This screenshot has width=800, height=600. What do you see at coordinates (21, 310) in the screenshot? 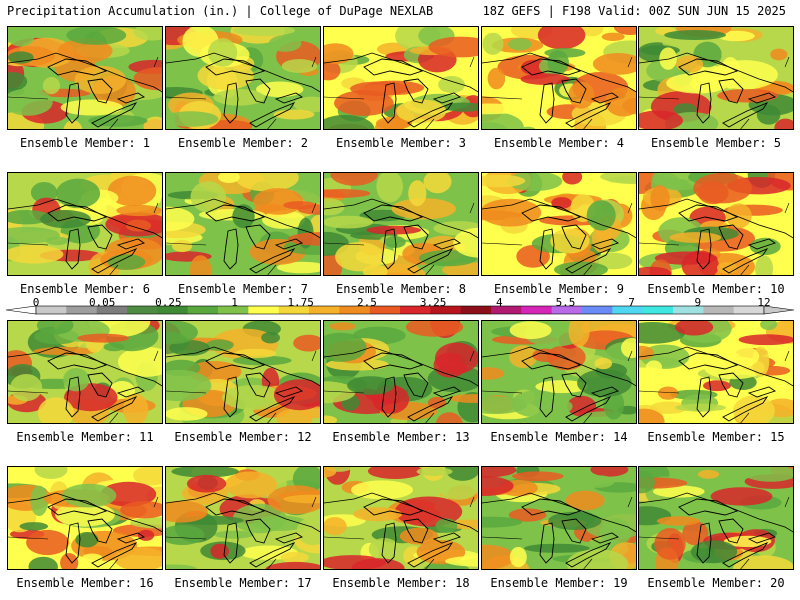
I see `colorbar-left-arrow` at bounding box center [21, 310].